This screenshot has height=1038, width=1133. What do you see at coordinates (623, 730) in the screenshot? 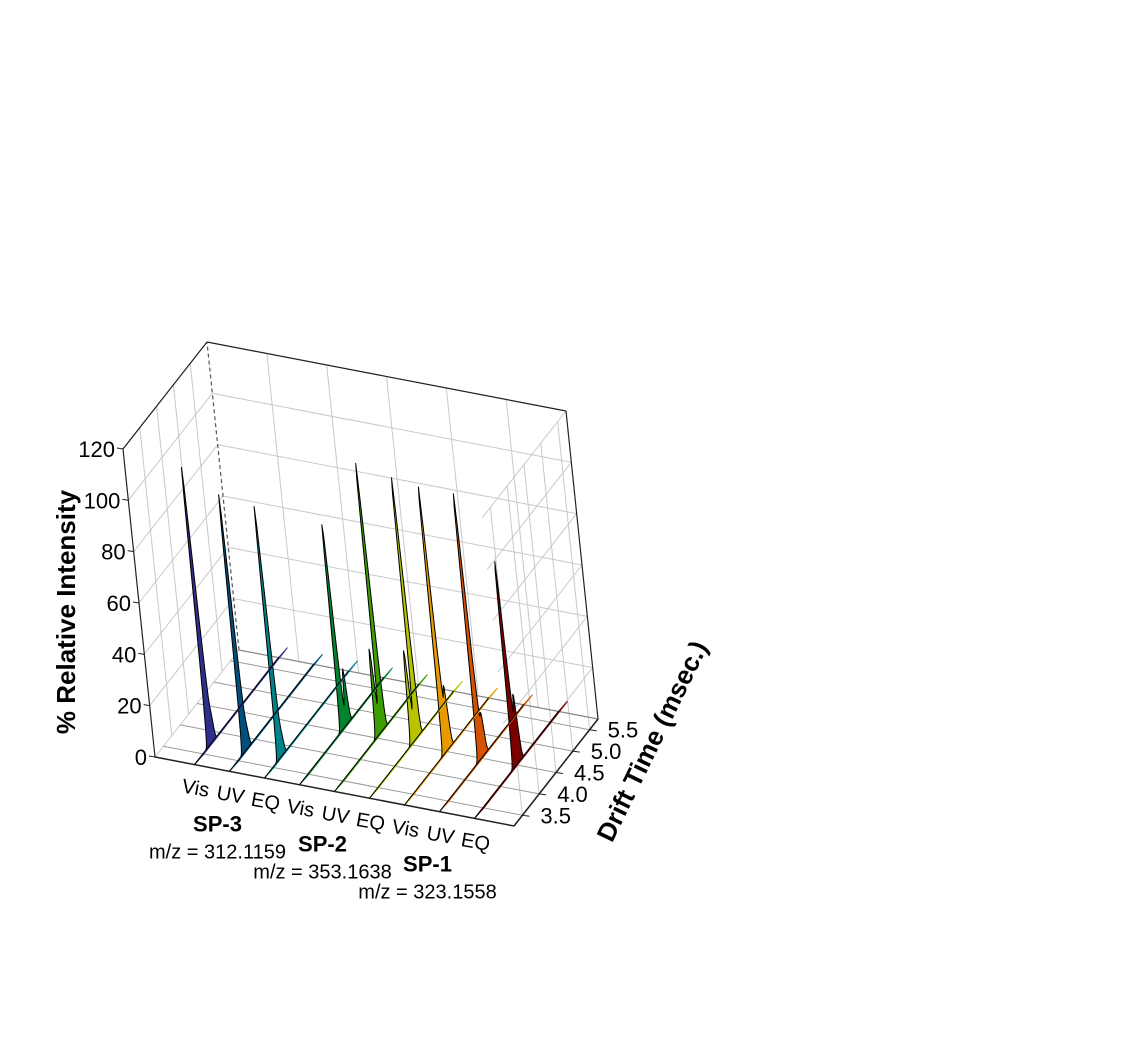
I see `drift-time-tick-label: 5.5` at bounding box center [623, 730].